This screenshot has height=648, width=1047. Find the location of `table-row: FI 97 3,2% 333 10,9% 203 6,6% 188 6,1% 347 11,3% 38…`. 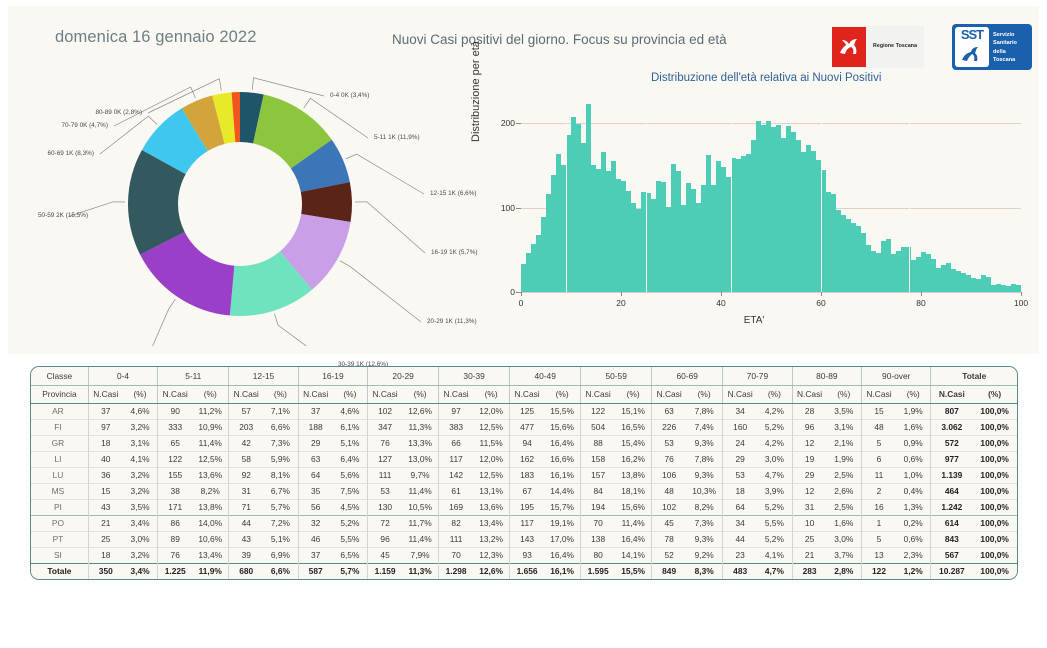

table-row: FI 97 3,2% 333 10,9% 203 6,6% 188 6,1% 347 11,3% 38… is located at coordinates (524, 426).